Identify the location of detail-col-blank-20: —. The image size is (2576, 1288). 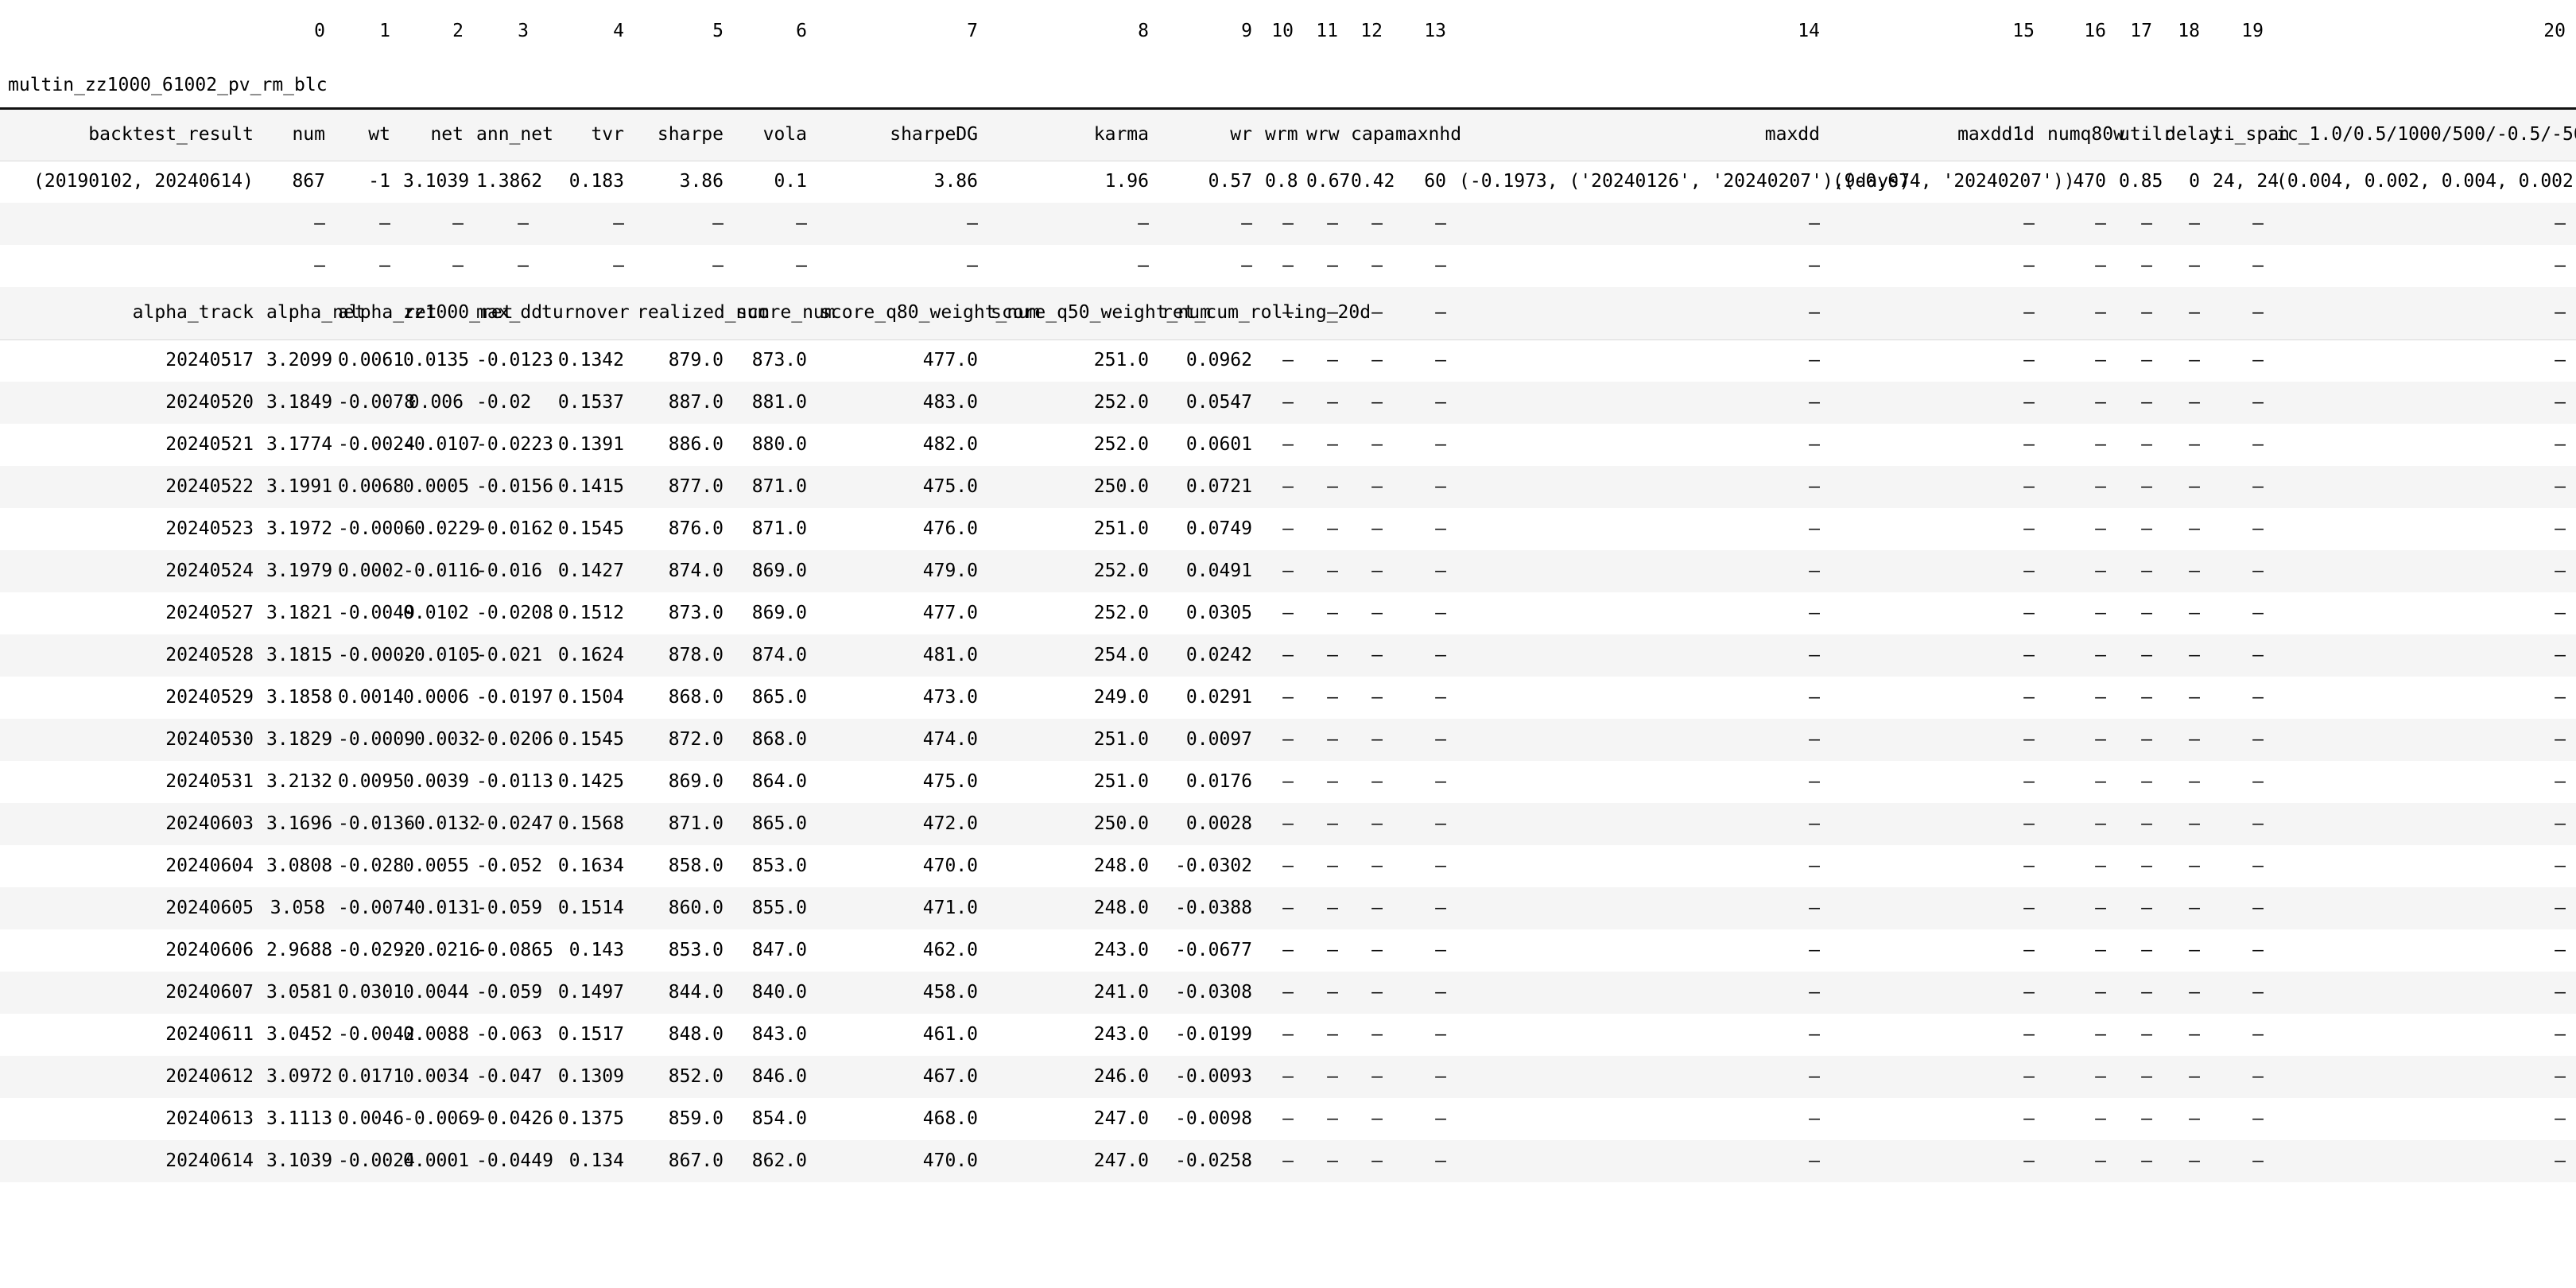
(2245, 313).